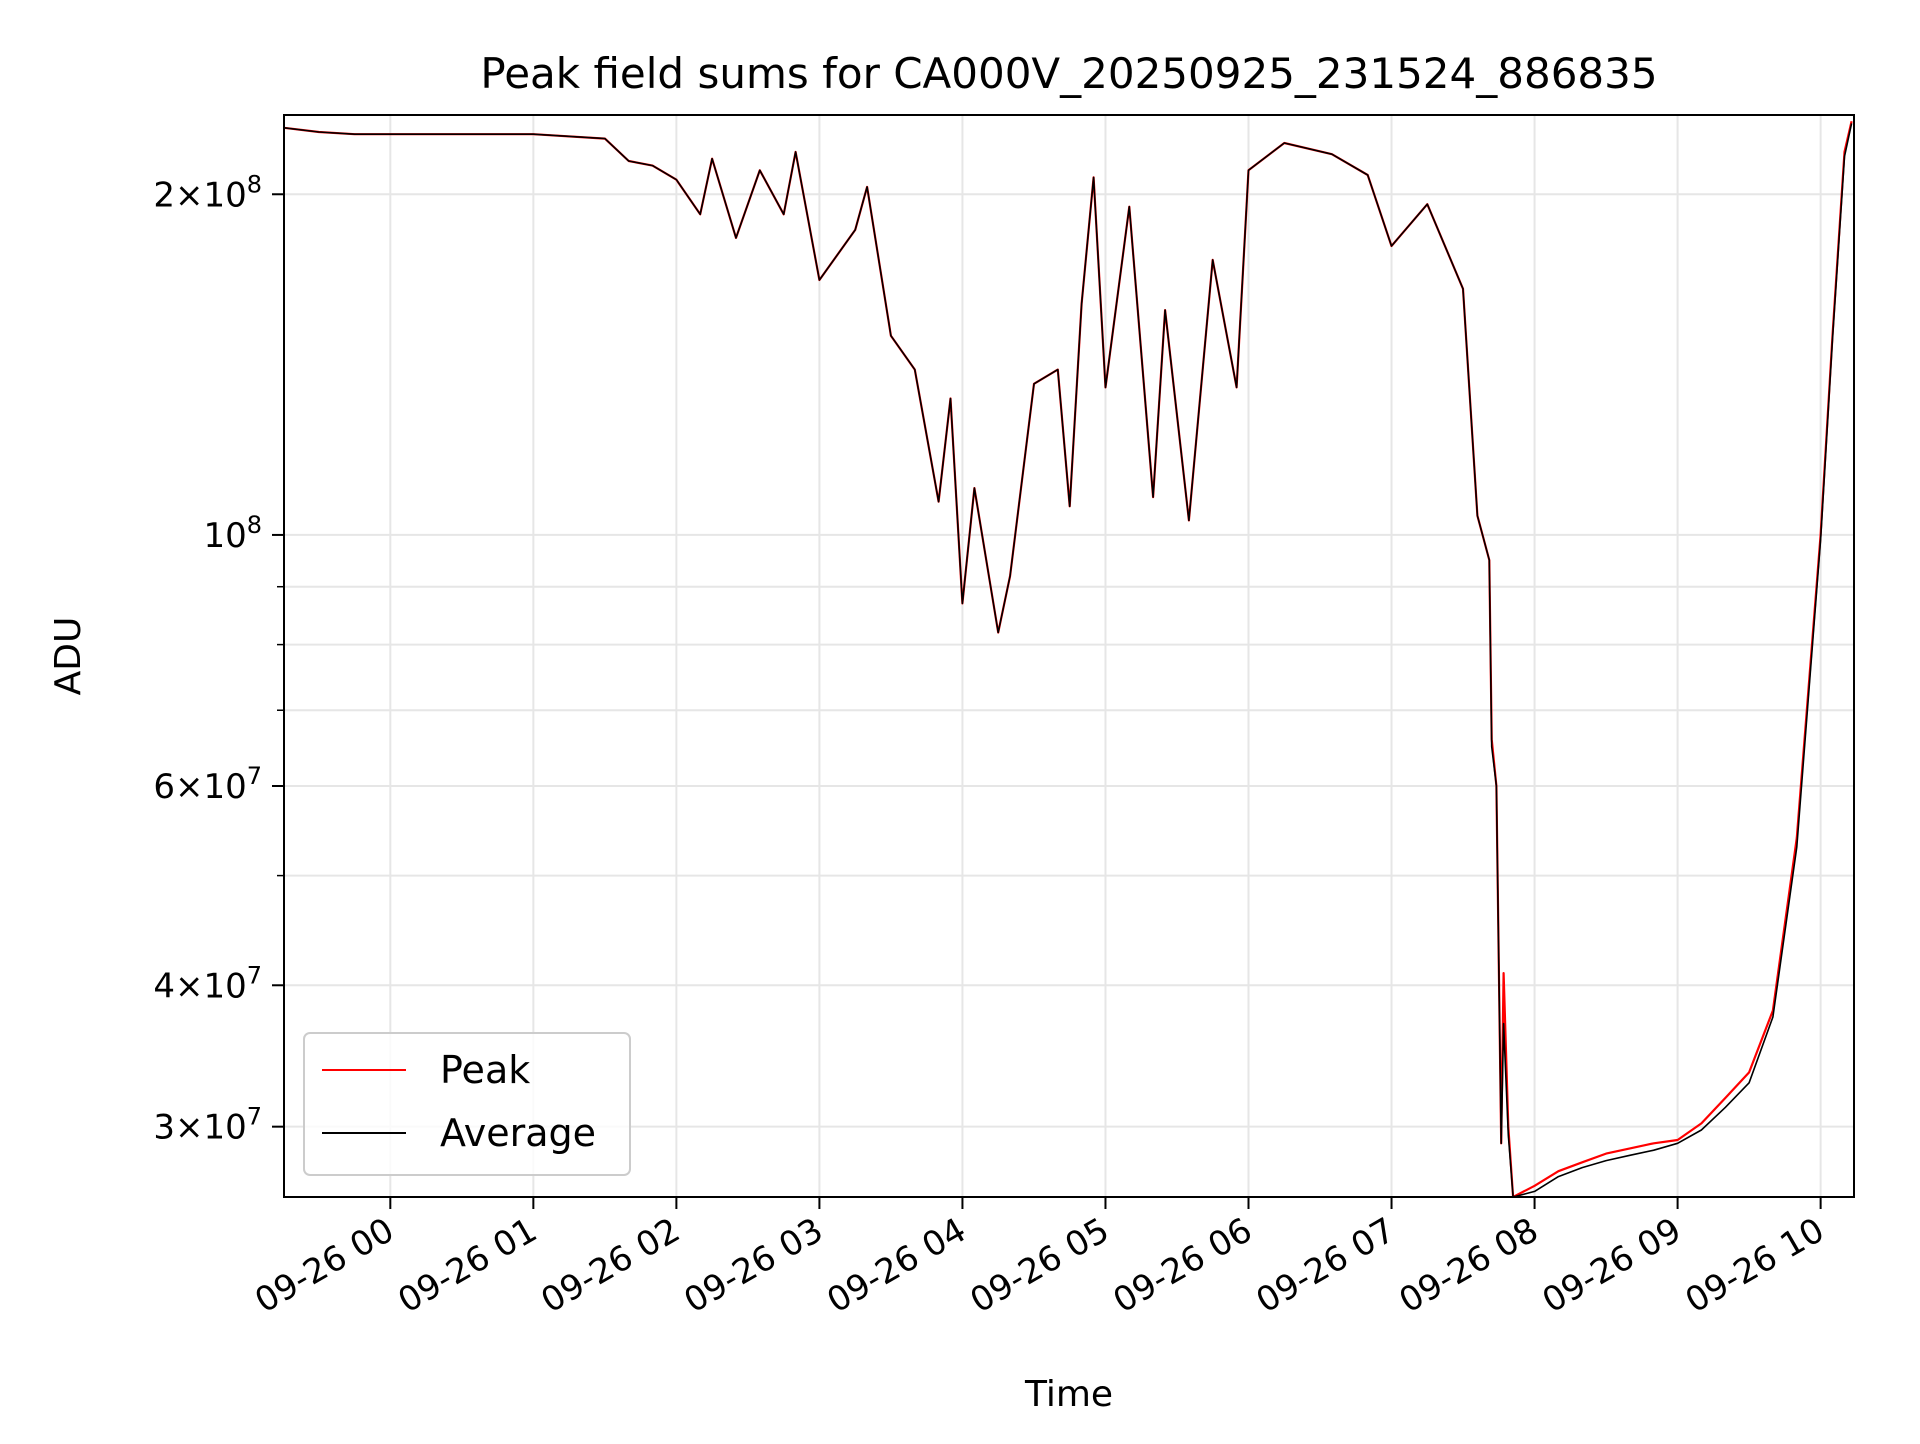 The width and height of the screenshot is (1920, 1444). What do you see at coordinates (207, 784) in the screenshot?
I see `y-tick-label: 6×107` at bounding box center [207, 784].